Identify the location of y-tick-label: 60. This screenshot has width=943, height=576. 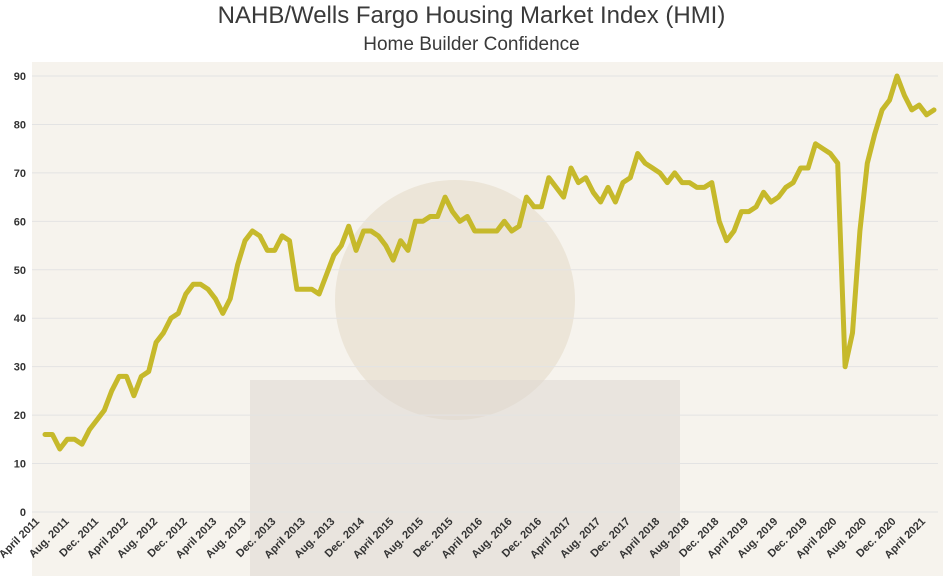
(20, 222).